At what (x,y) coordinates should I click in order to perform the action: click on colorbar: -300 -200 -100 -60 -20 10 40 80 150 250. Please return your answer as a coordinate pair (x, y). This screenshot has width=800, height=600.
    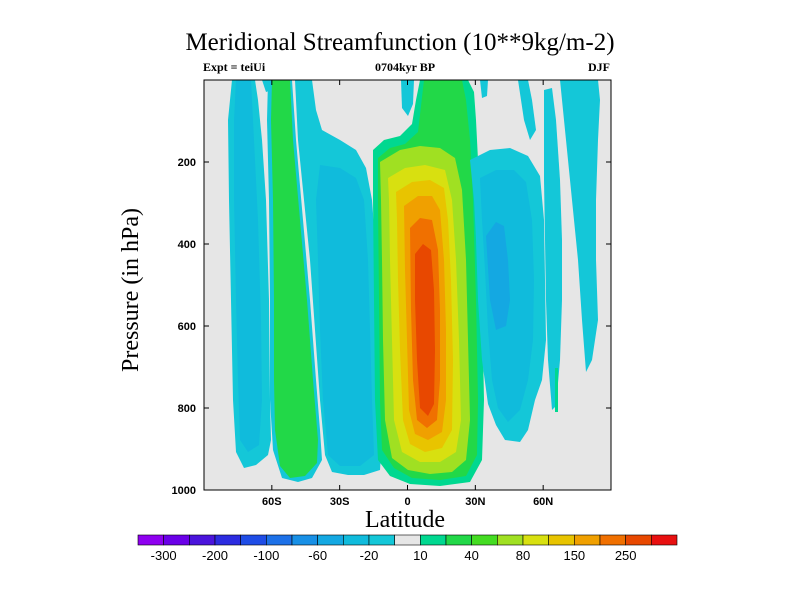
    Looking at the image, I should click on (407, 548).